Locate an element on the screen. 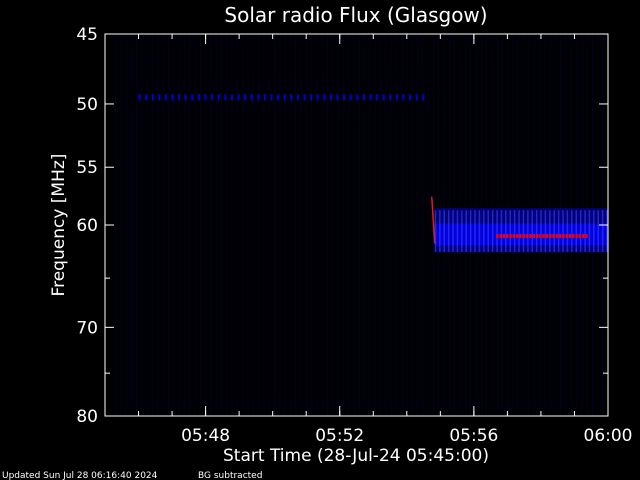 Image resolution: width=640 pixels, height=480 pixels. chart-title: Solar radio Flux (Glasgow) is located at coordinates (355, 15).